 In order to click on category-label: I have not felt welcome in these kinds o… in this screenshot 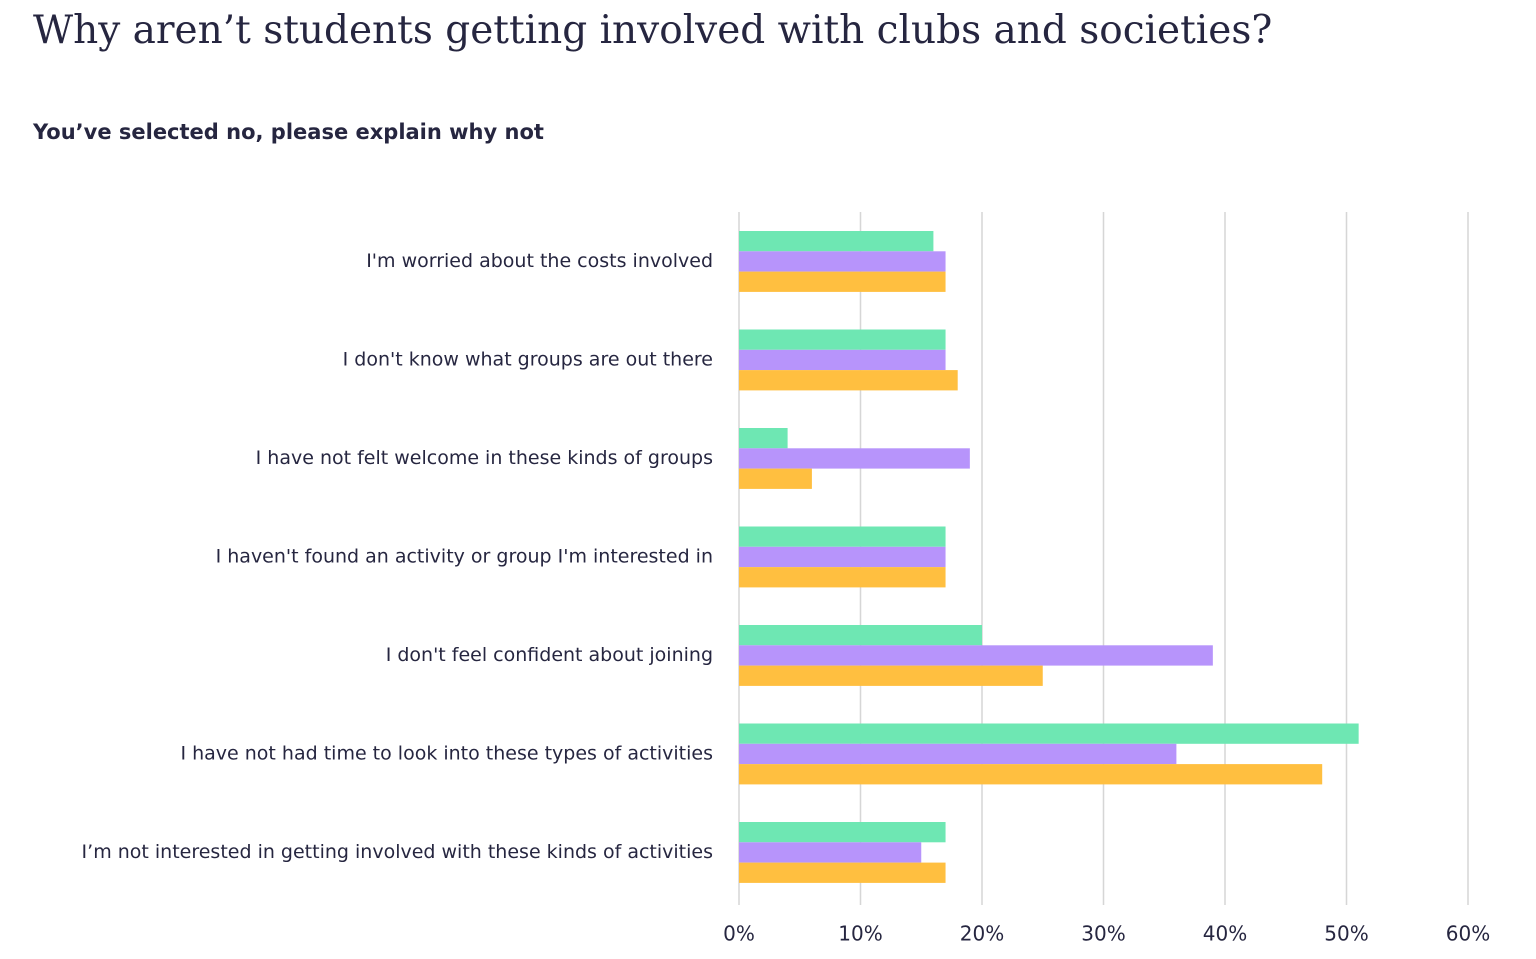, I will do `click(484, 458)`.